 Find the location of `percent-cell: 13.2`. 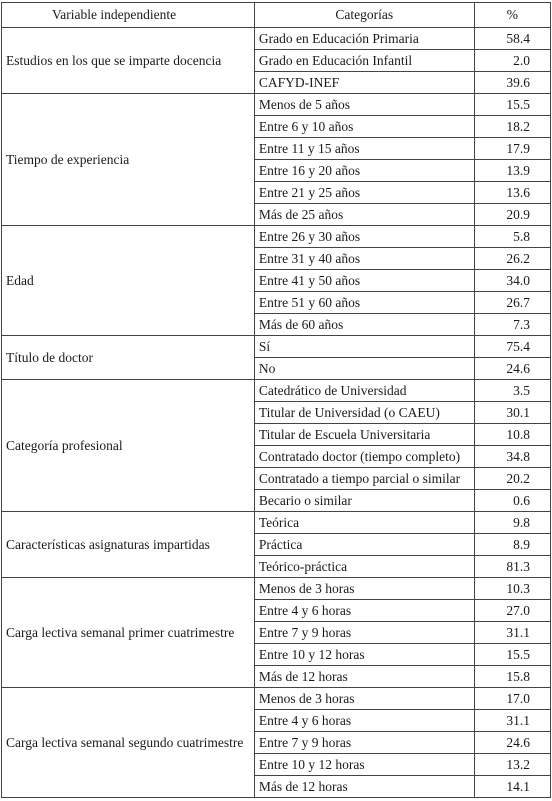

percent-cell: 13.2 is located at coordinates (512, 764).